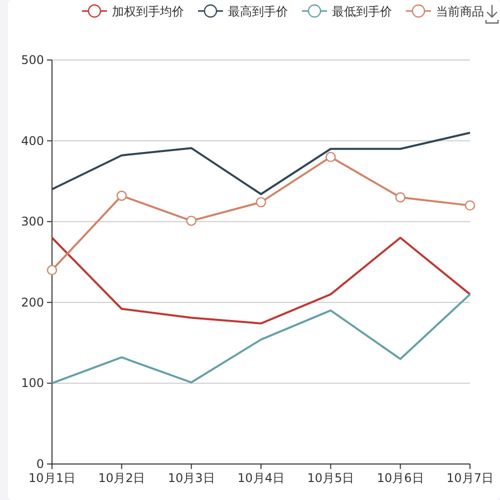  Describe the element at coordinates (400, 478) in the screenshot. I see `x-tick-label: 10月6日` at that location.